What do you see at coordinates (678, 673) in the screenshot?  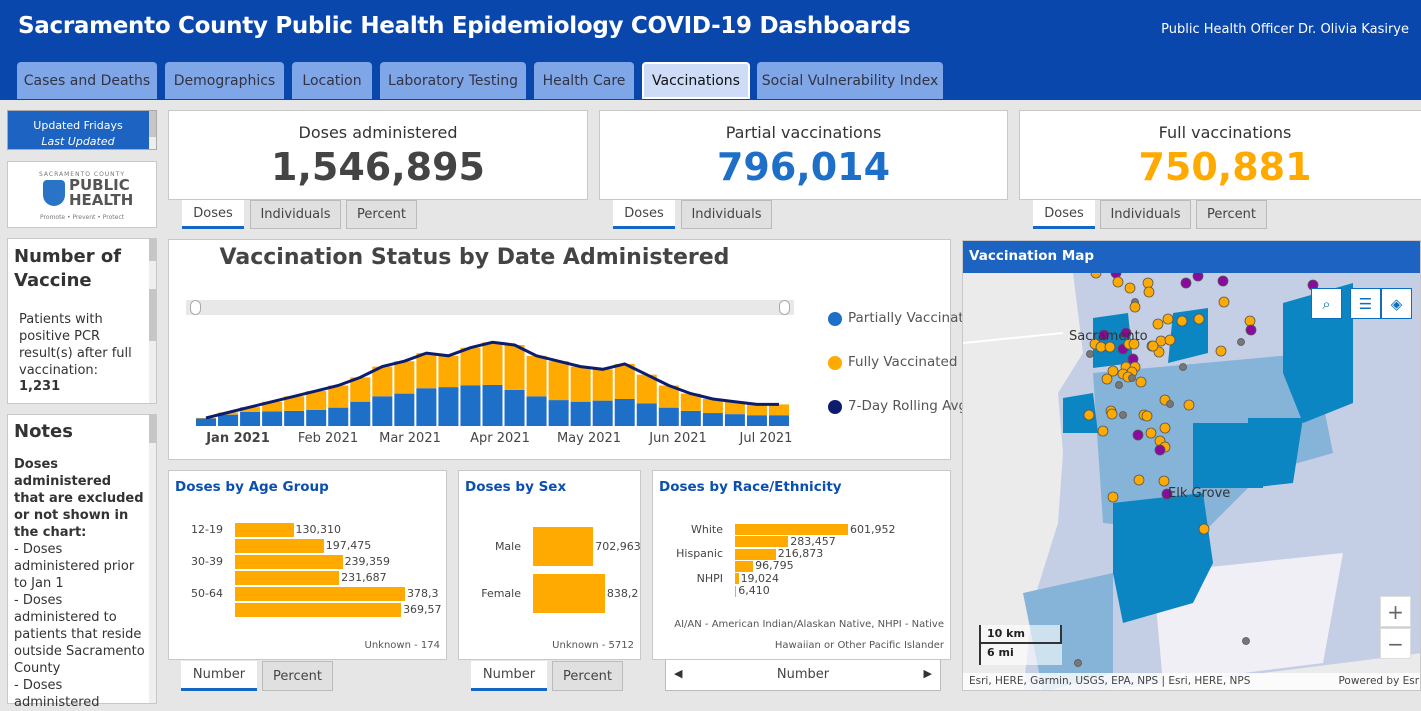 I see `prev-arrow-icon: ◀` at bounding box center [678, 673].